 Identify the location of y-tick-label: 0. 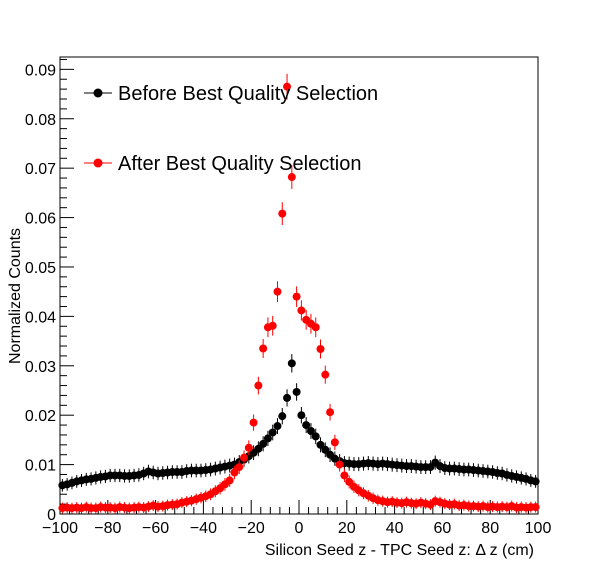
(51, 515).